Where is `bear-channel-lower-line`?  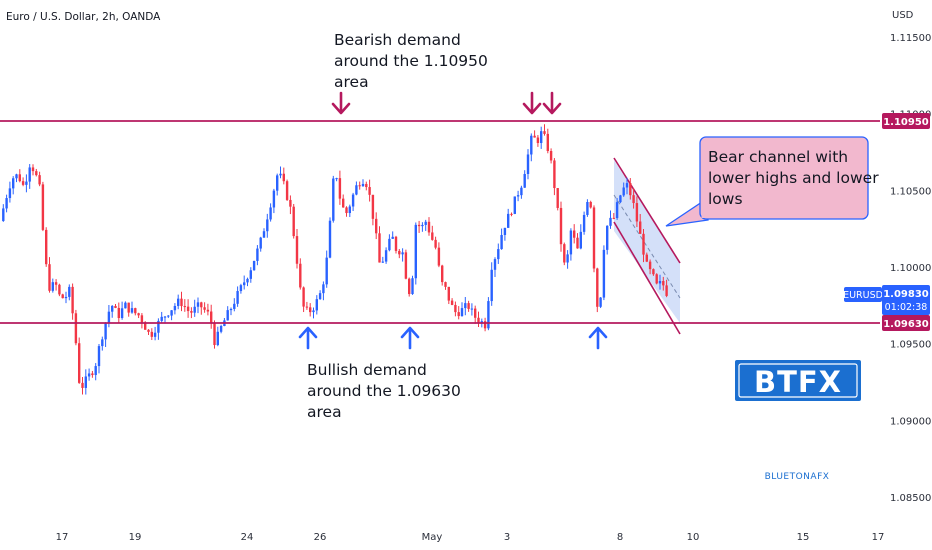 bear-channel-lower-line is located at coordinates (647, 278).